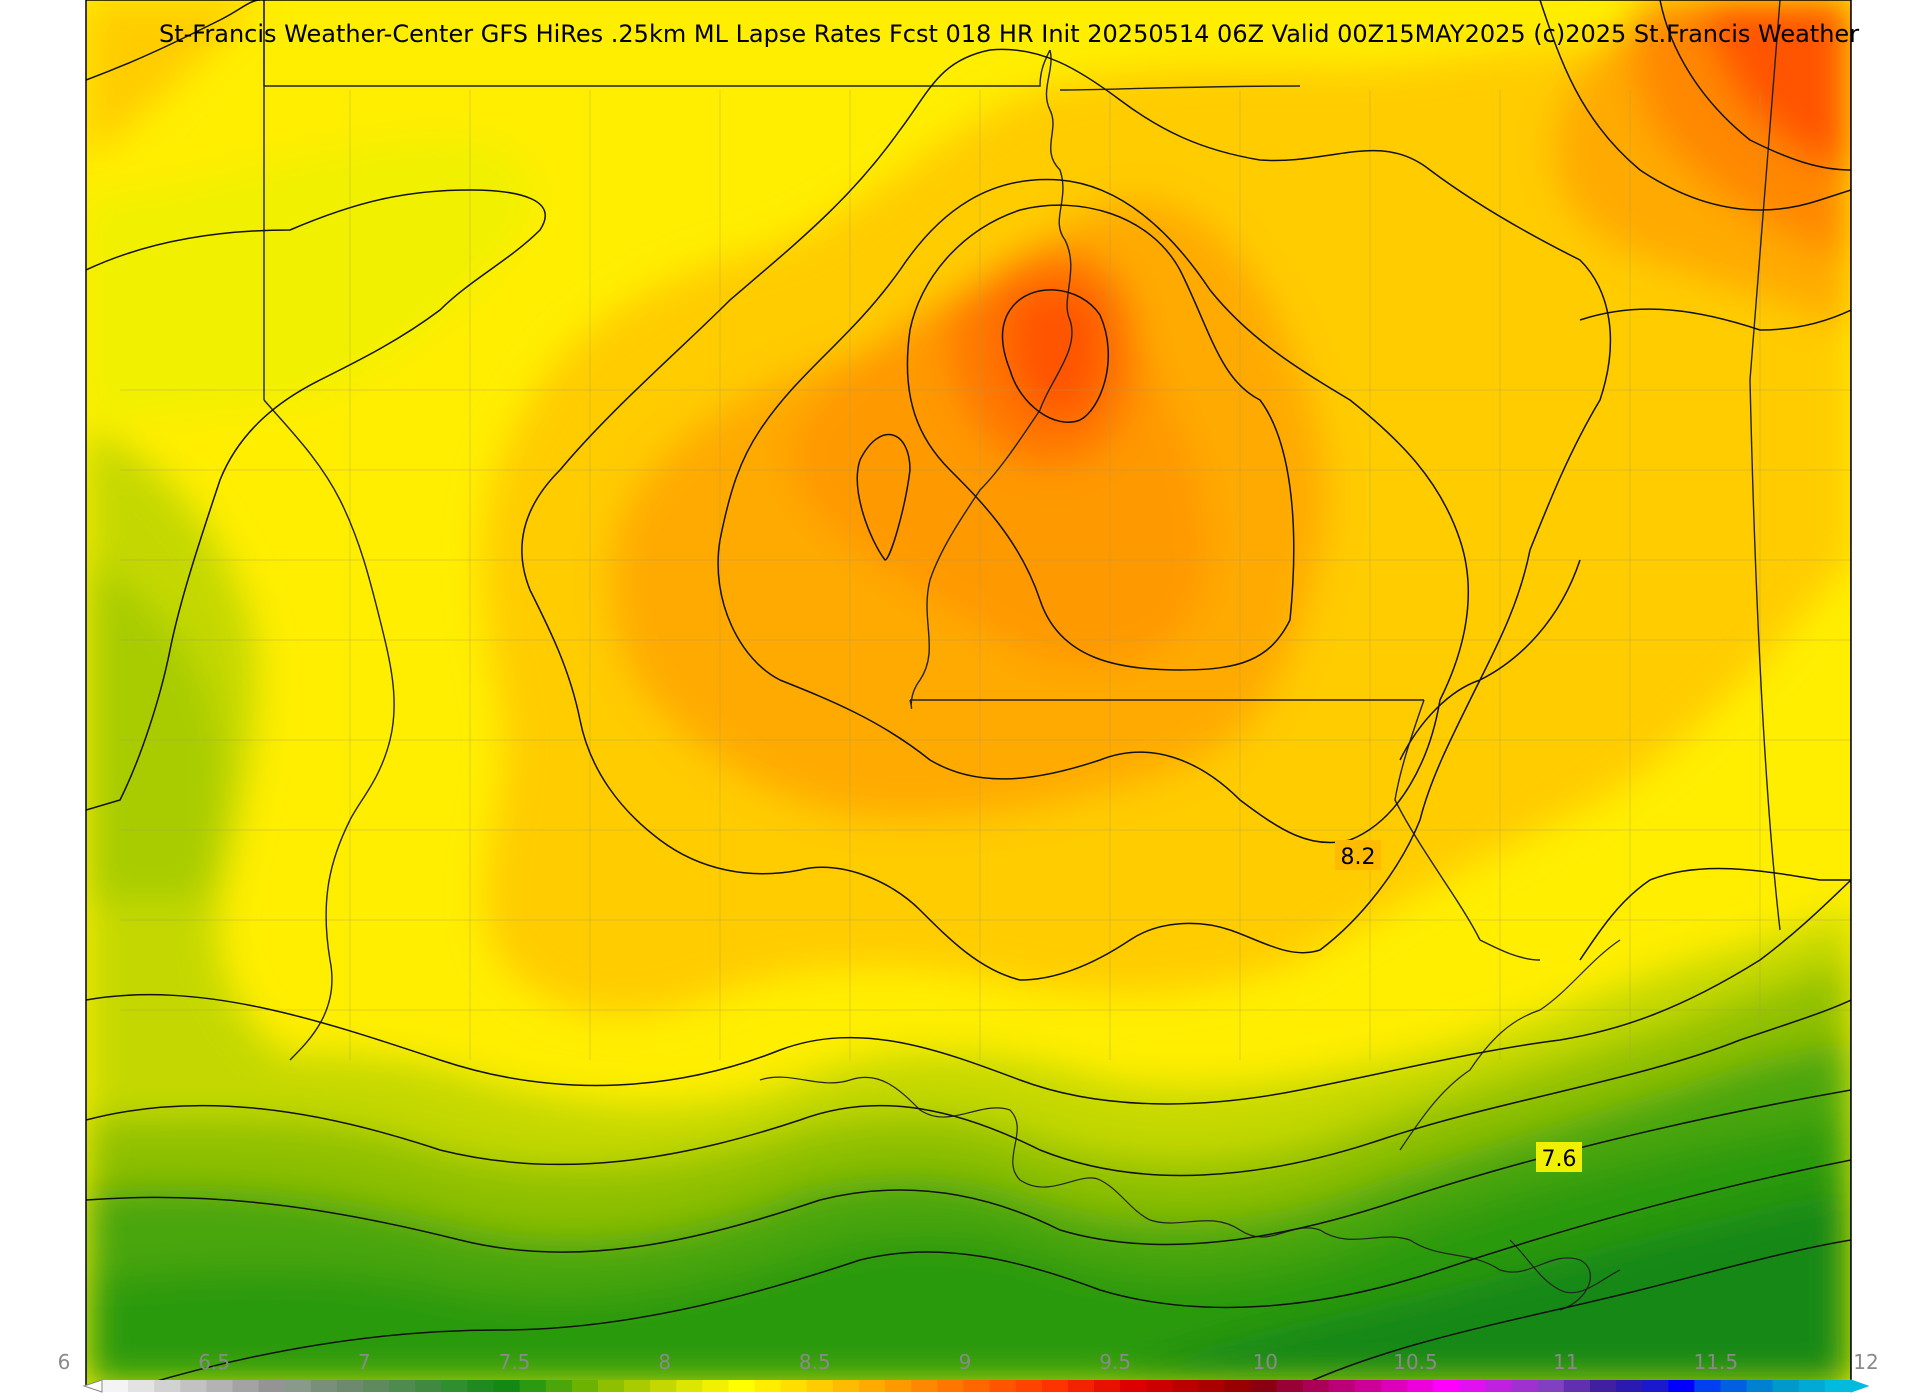 The width and height of the screenshot is (1920, 1400). Describe the element at coordinates (664, 1362) in the screenshot. I see `colorbar-tick-label: 8` at that location.